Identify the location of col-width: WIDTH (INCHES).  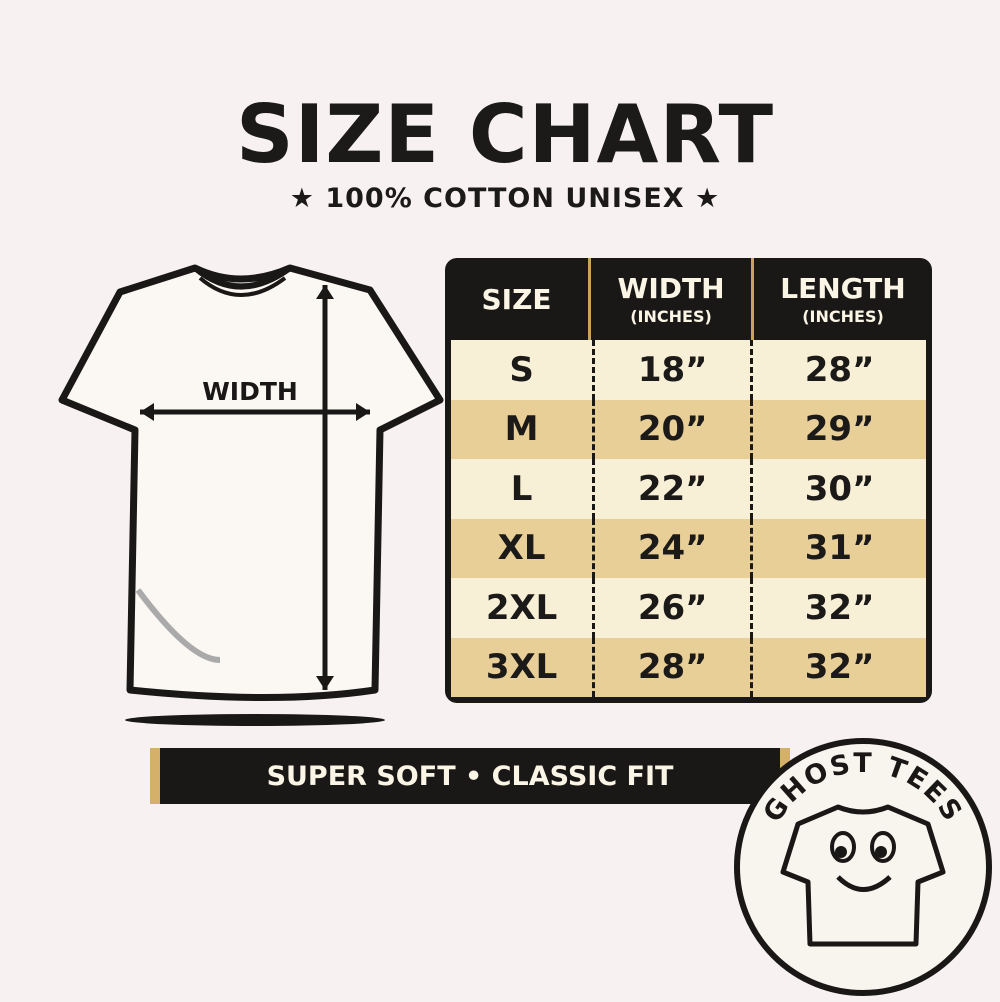
(669, 299).